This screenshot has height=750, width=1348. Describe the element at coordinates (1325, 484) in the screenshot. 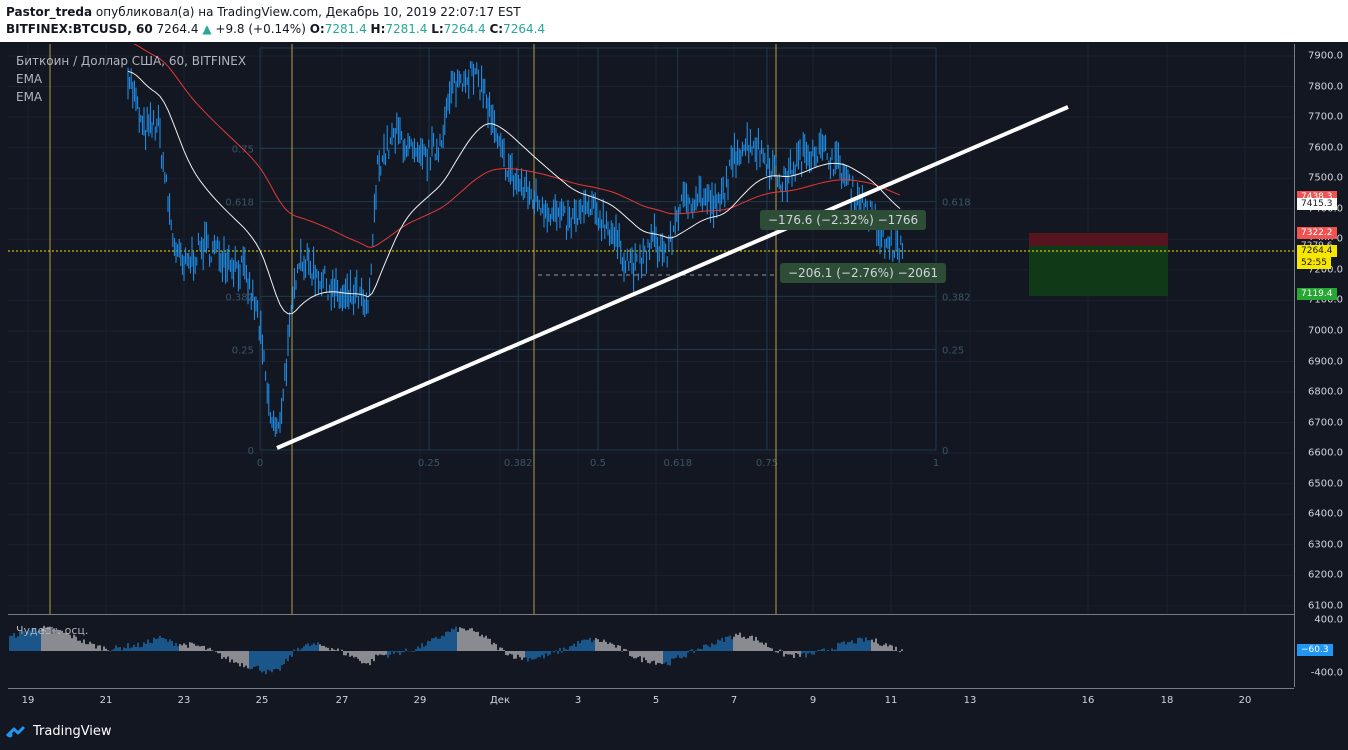

I see `price-tick: 6500.0` at that location.